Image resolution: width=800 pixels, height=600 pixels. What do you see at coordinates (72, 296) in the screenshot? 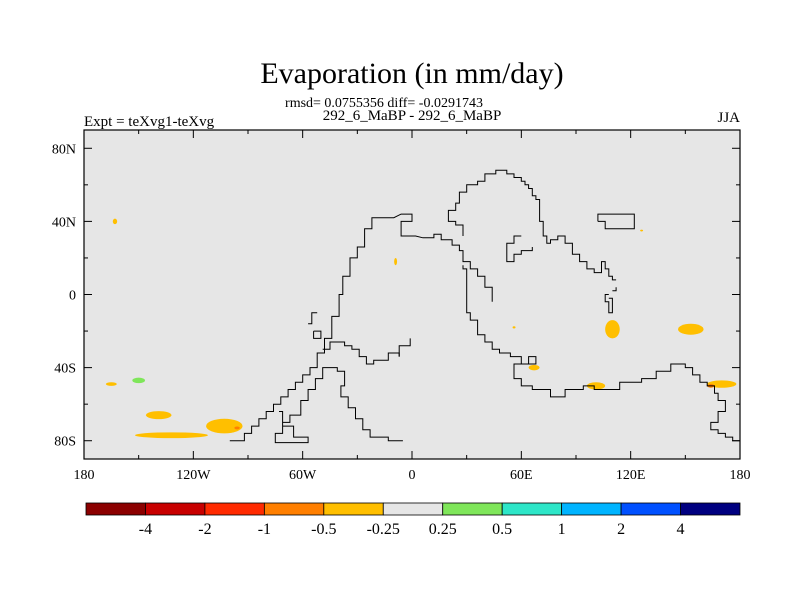
I see `y-tick-label: 0` at bounding box center [72, 296].